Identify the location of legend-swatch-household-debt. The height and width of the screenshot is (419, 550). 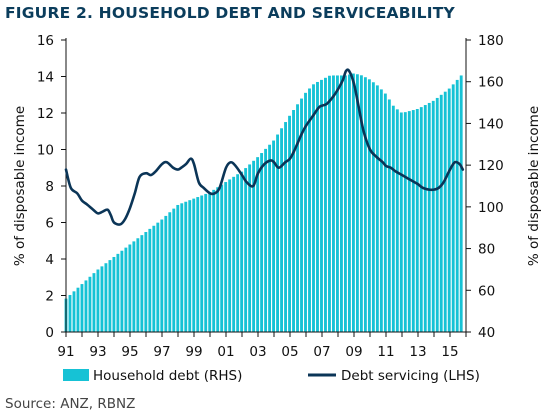
(76, 375).